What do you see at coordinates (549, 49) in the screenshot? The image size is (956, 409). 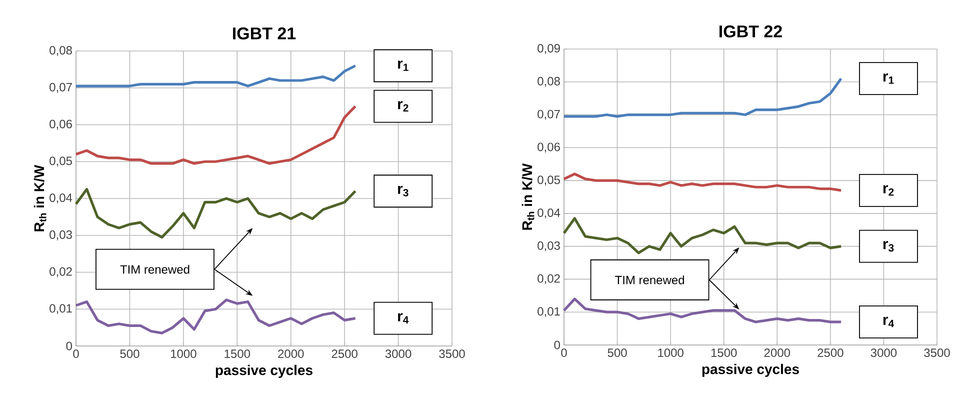 I see `y-tick-label: 0,09` at bounding box center [549, 49].